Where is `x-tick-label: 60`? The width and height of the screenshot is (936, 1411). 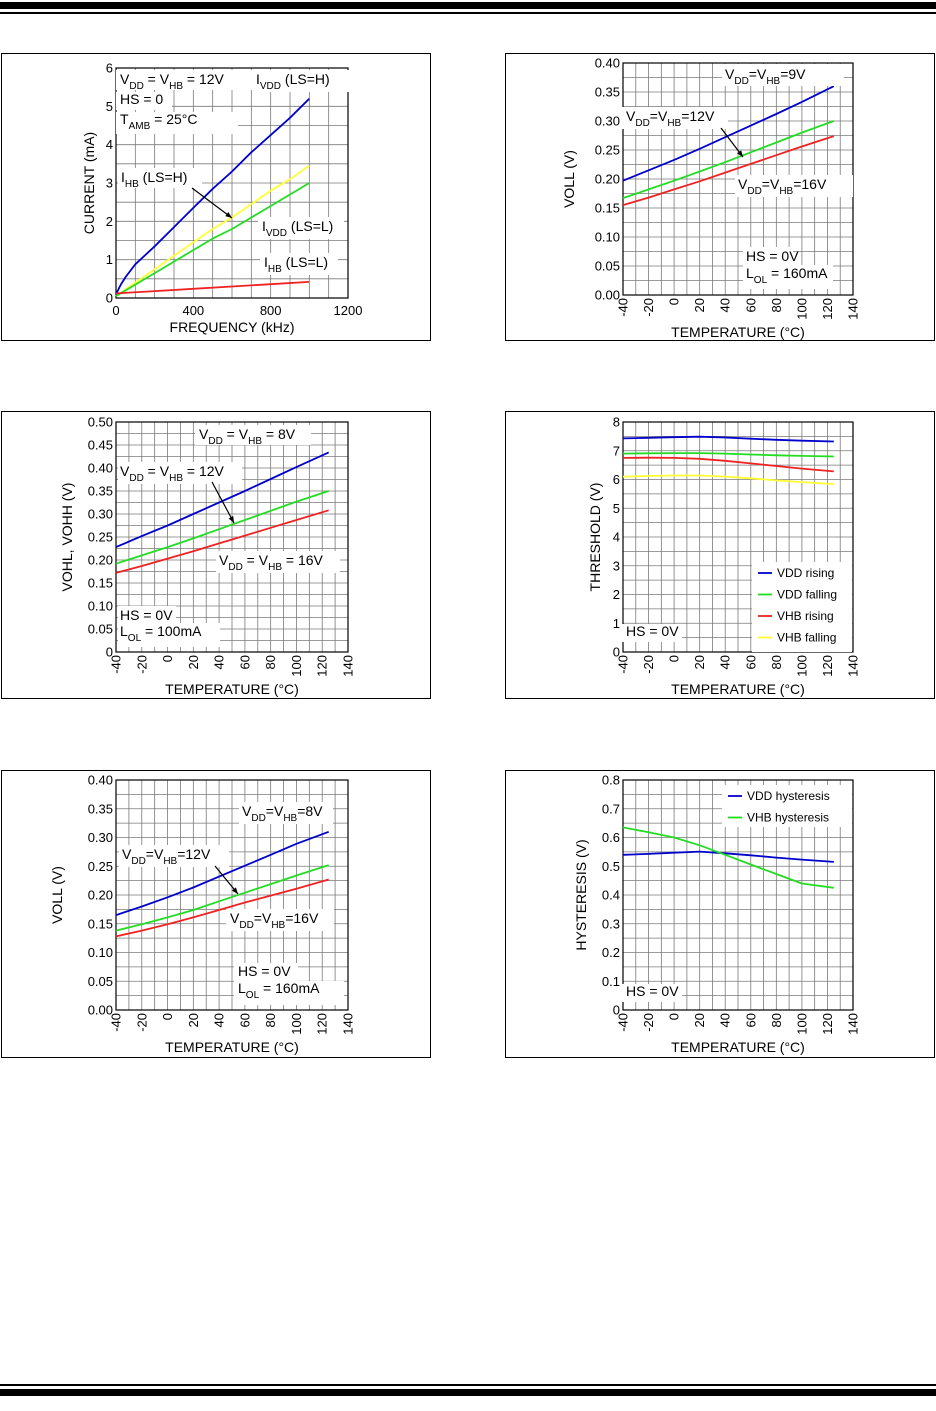 x-tick-label: 60 is located at coordinates (244, 1020).